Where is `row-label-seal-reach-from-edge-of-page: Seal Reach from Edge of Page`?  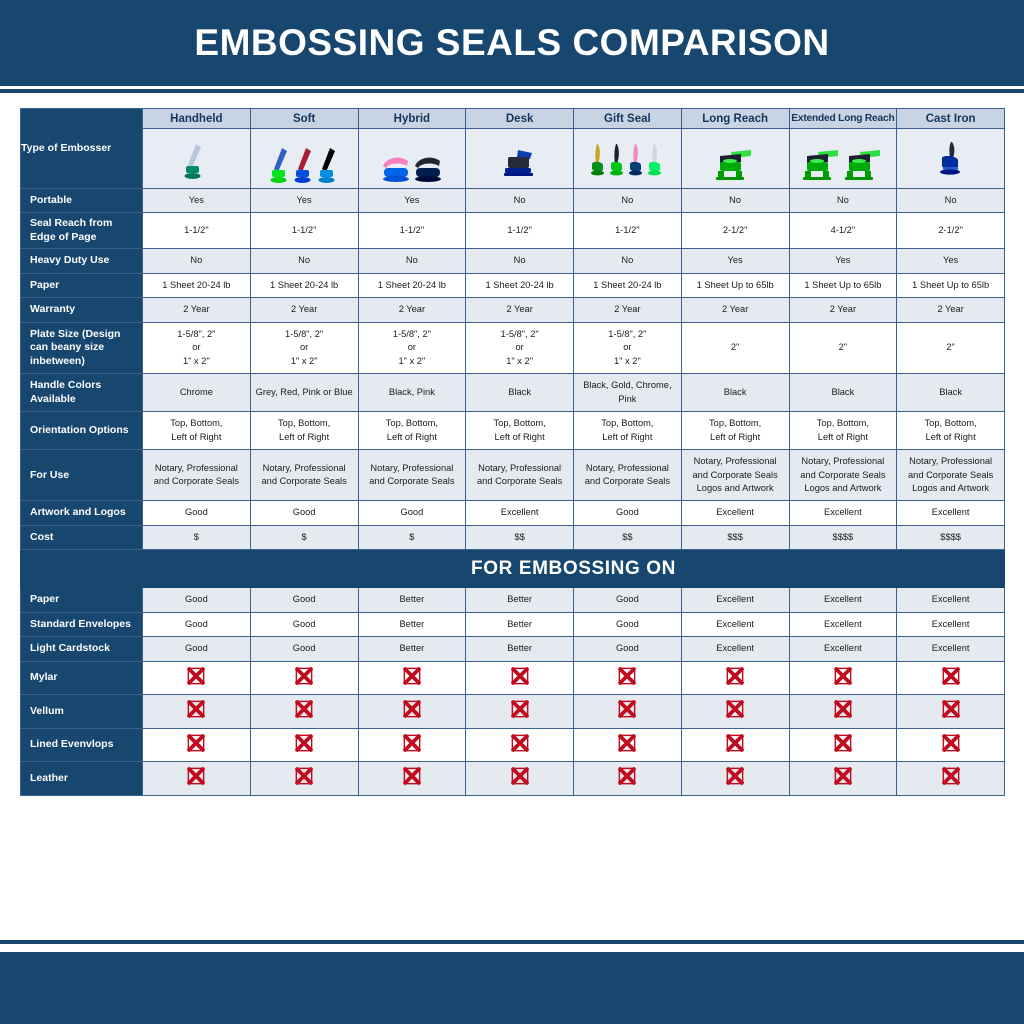
row-label-seal-reach-from-edge-of-page: Seal Reach from Edge of Page is located at coordinates (81, 231).